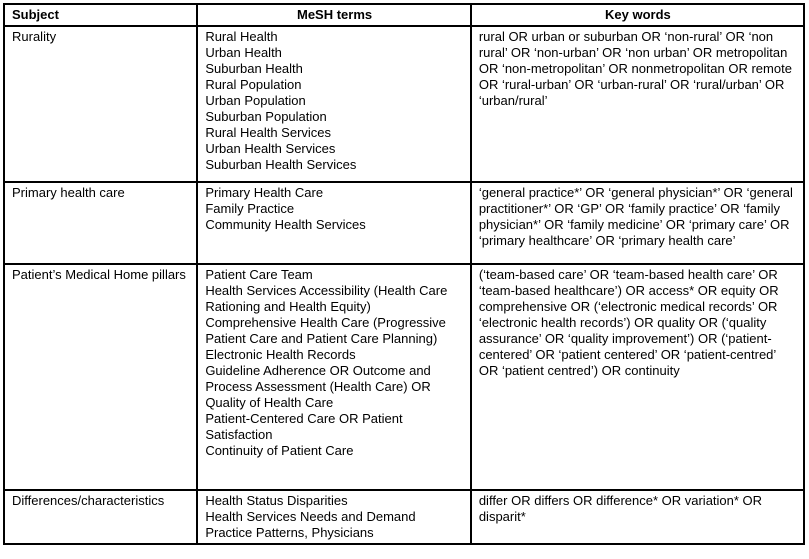 This screenshot has width=809, height=559. What do you see at coordinates (334, 15) in the screenshot?
I see `column-header-mesh-terms: MeSH terms` at bounding box center [334, 15].